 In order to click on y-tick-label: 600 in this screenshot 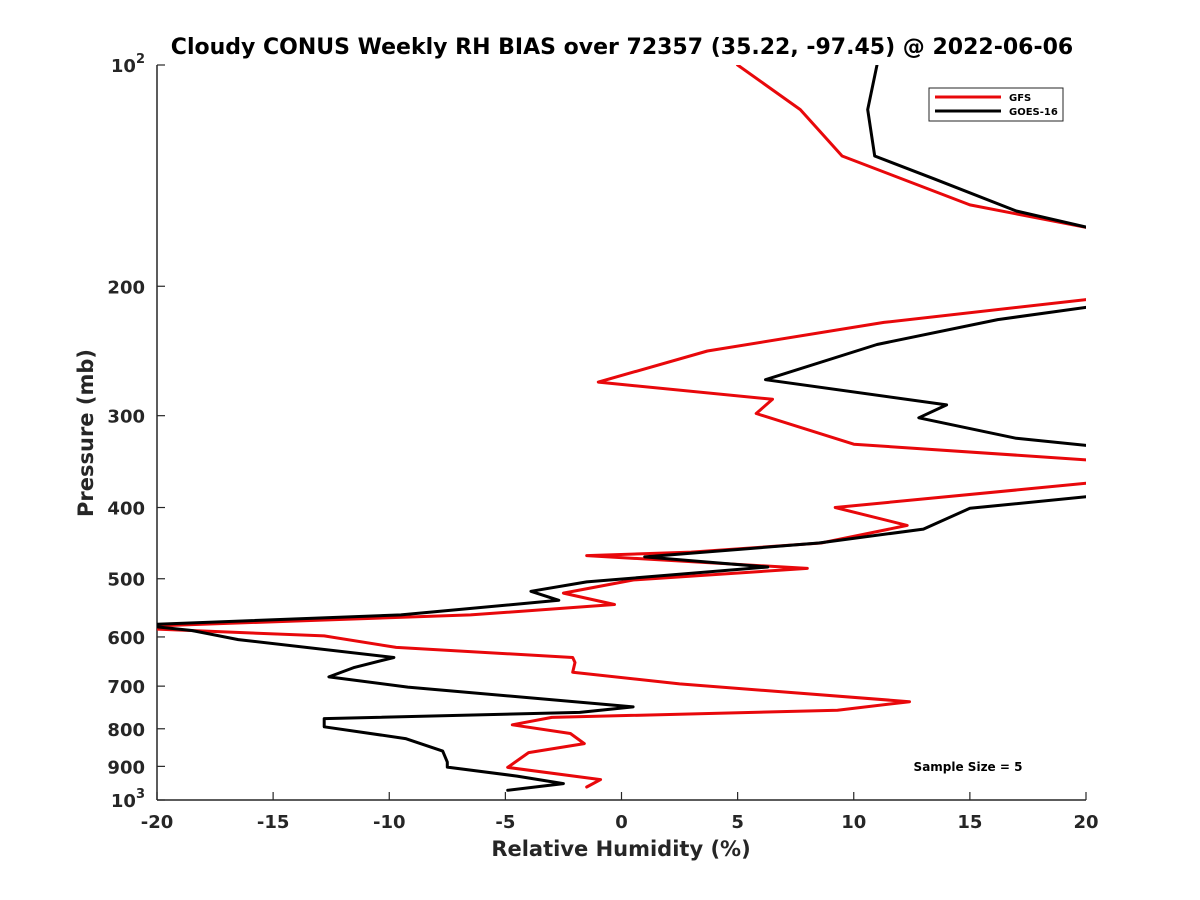, I will do `click(126, 638)`.